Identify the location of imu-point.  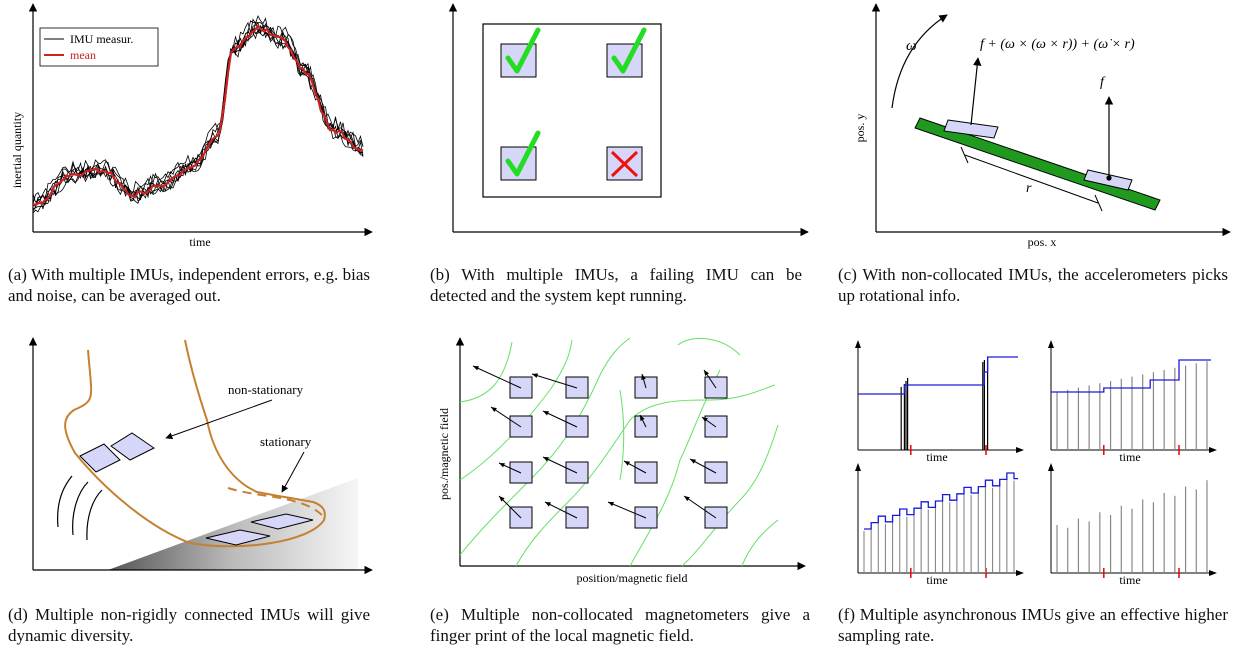
(1109, 178).